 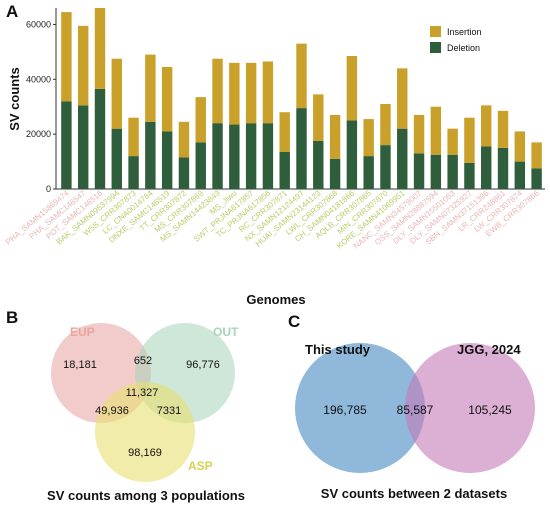 I want to click on y-tick-label: 40000, so click(x=38, y=79).